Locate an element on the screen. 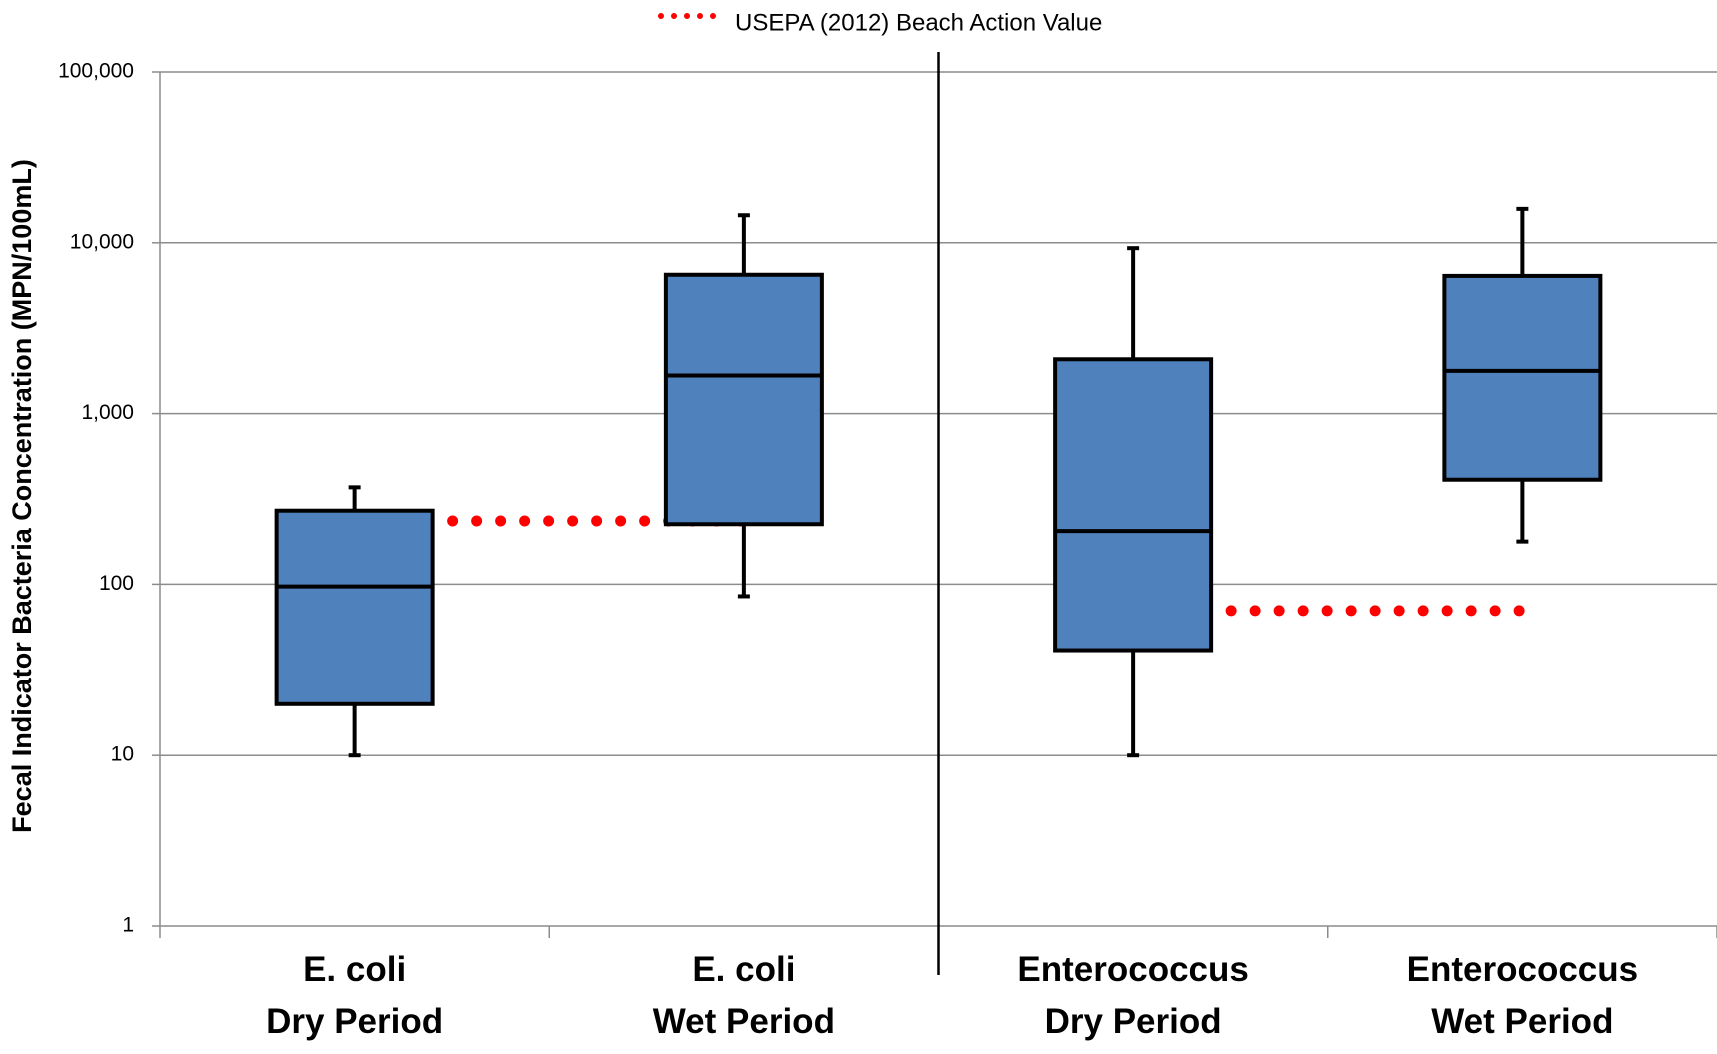  y-tick-label: 10,000 is located at coordinates (102, 241).